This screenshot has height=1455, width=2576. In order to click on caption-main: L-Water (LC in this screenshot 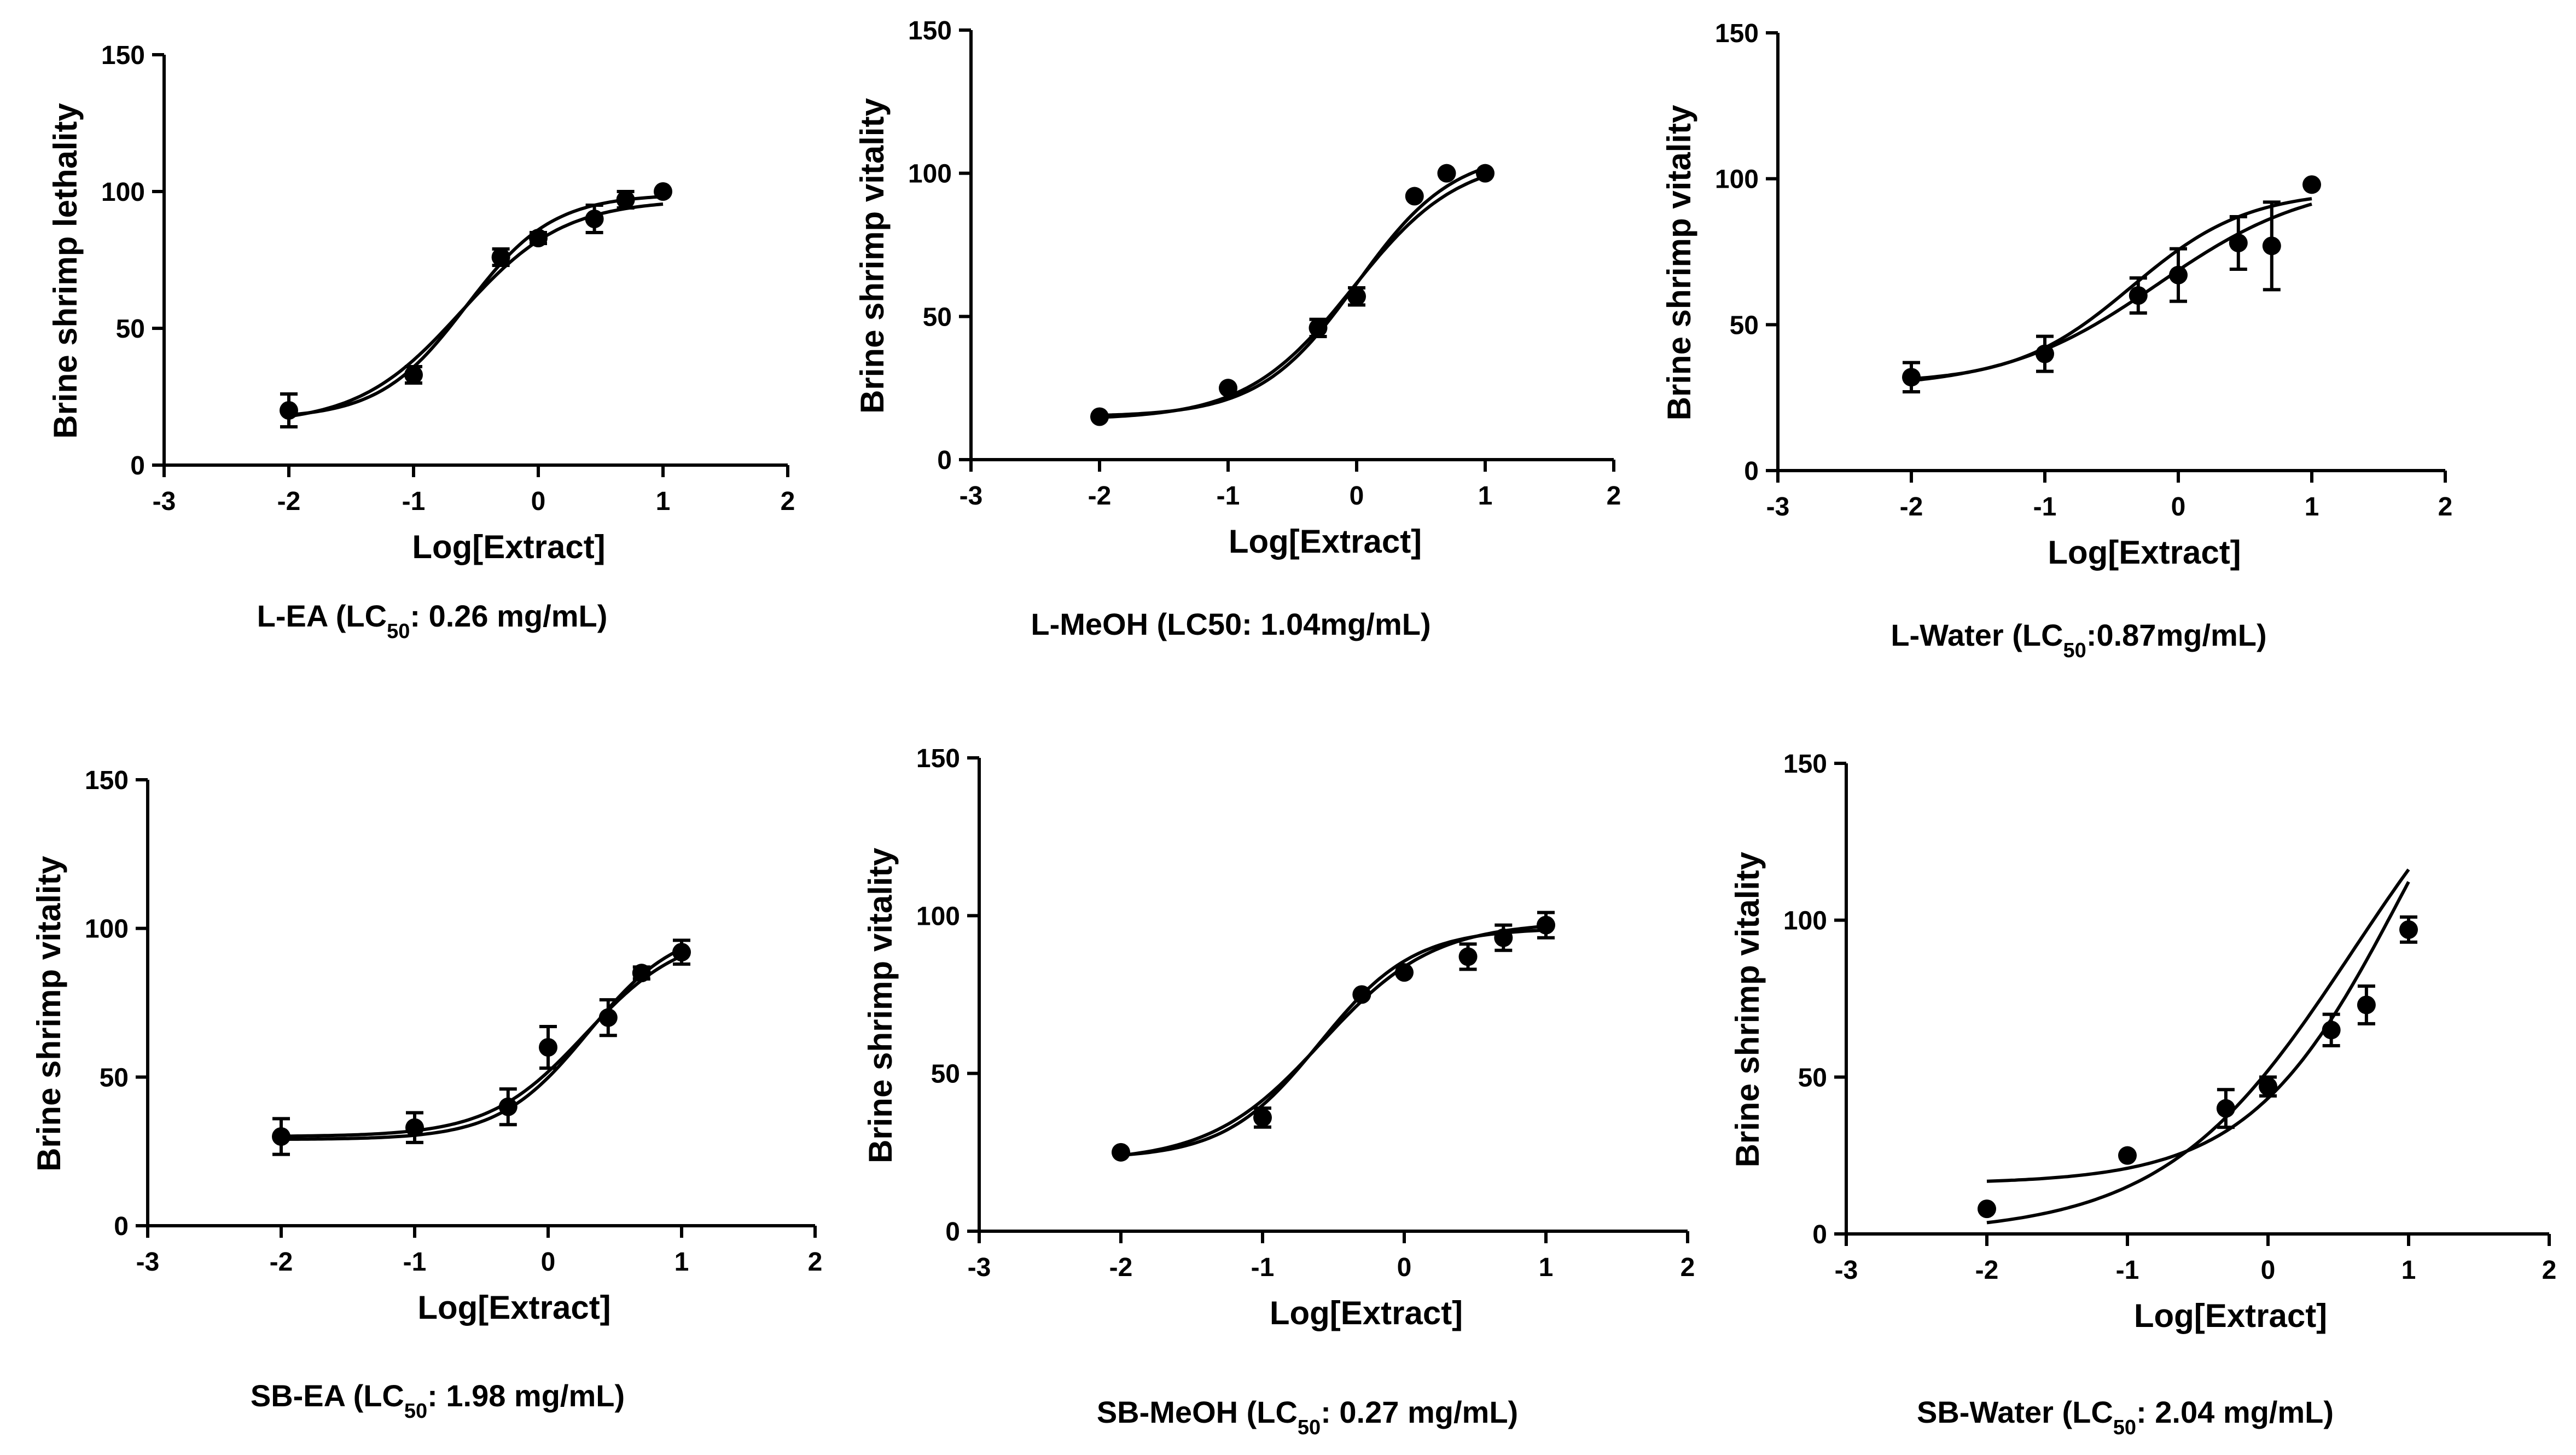, I will do `click(1977, 635)`.